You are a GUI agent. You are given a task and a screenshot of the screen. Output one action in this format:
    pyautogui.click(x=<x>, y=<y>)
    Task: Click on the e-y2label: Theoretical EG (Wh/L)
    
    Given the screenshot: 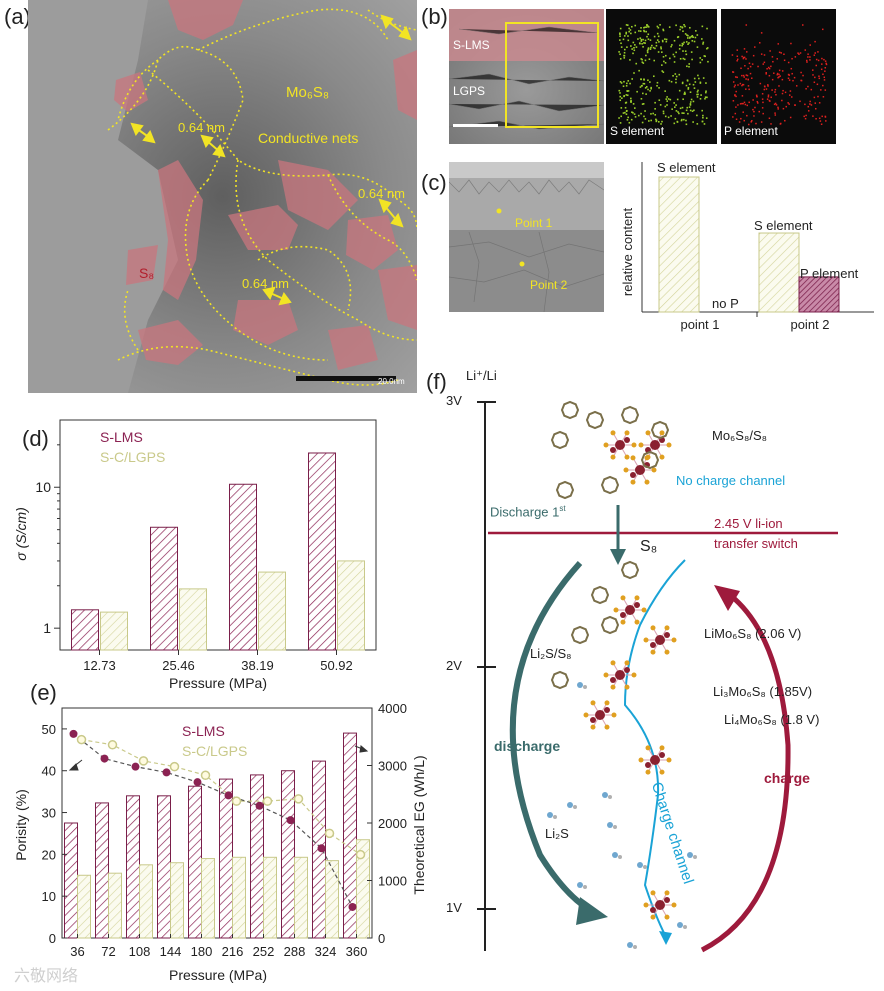 What is the action you would take?
    pyautogui.click(x=419, y=824)
    